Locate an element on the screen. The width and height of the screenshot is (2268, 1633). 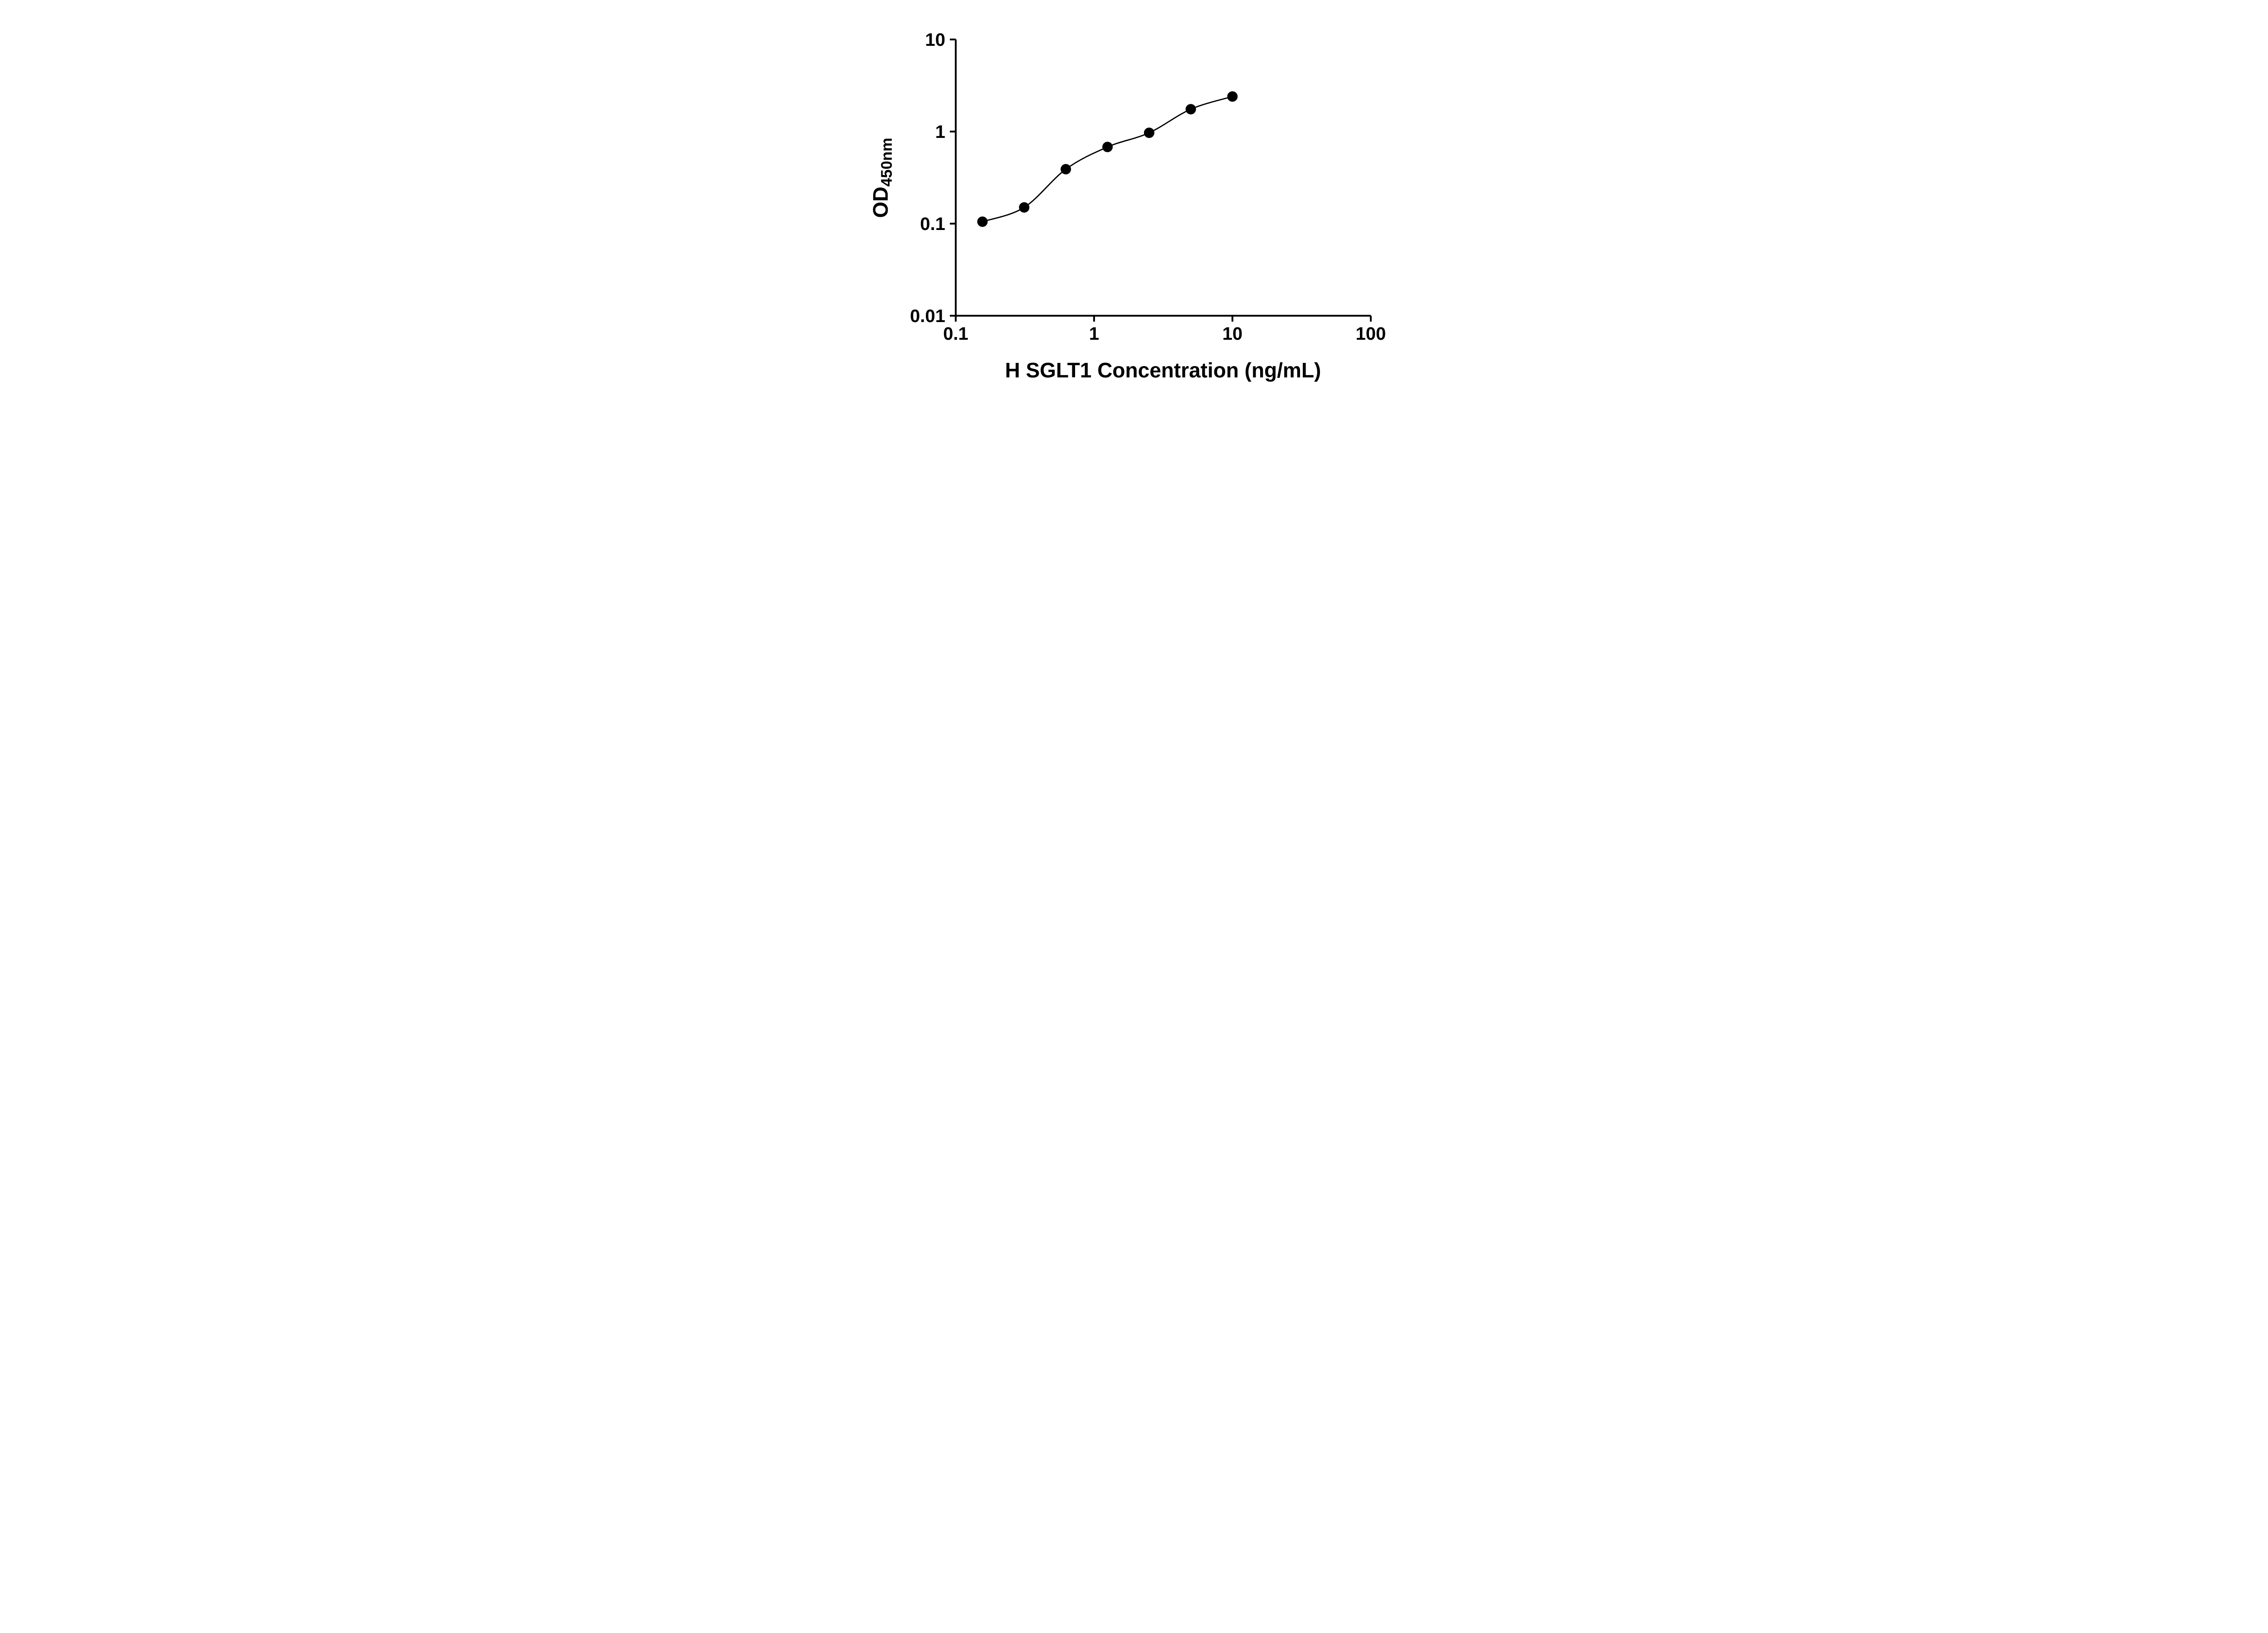
y-axis-title-main: OD is located at coordinates (881, 202).